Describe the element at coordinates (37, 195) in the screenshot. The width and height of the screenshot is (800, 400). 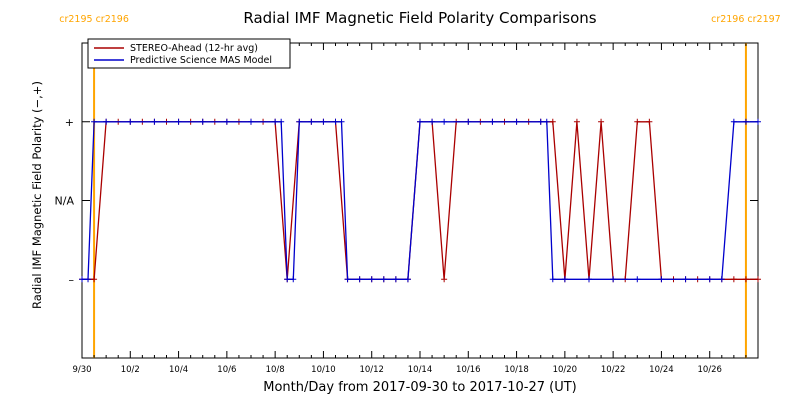
I see `y-axis-label: Radial IMF Magnetic Field Polarity (−,+)` at that location.